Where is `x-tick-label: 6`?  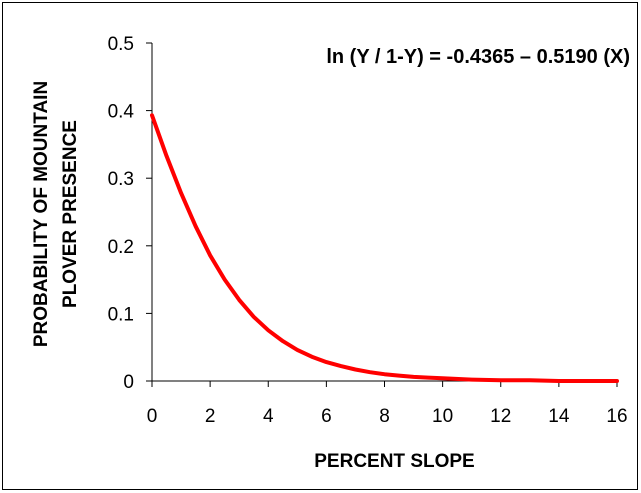
x-tick-label: 6 is located at coordinates (326, 416).